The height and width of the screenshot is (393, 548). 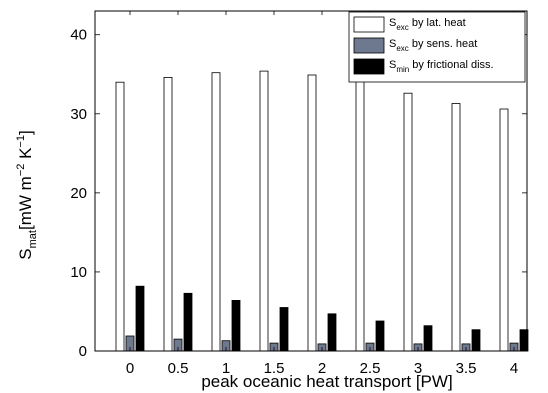 What do you see at coordinates (370, 368) in the screenshot?
I see `x-tick-label: 2.5` at bounding box center [370, 368].